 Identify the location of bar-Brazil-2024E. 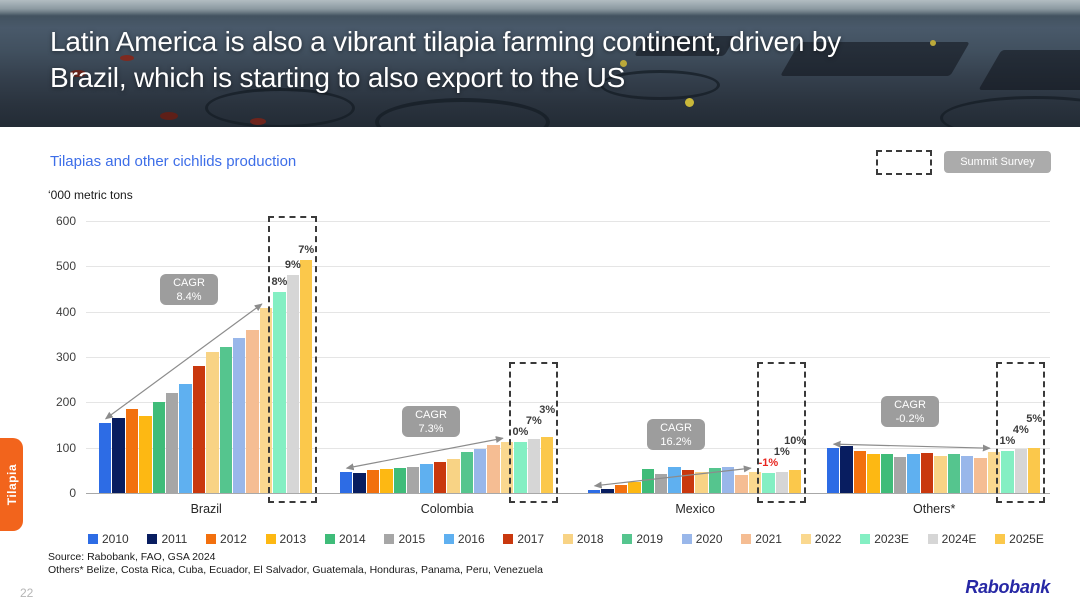
(292, 384).